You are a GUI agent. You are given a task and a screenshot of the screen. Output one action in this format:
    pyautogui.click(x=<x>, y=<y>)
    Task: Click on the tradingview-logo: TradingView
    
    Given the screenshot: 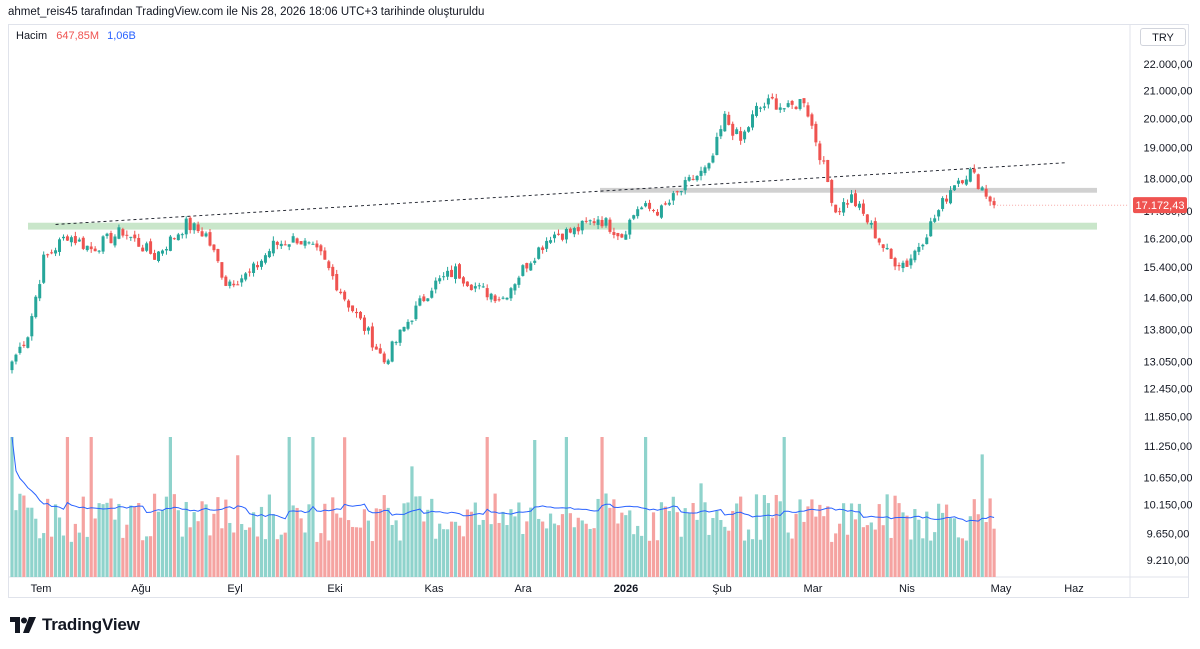 What is the action you would take?
    pyautogui.click(x=75, y=625)
    